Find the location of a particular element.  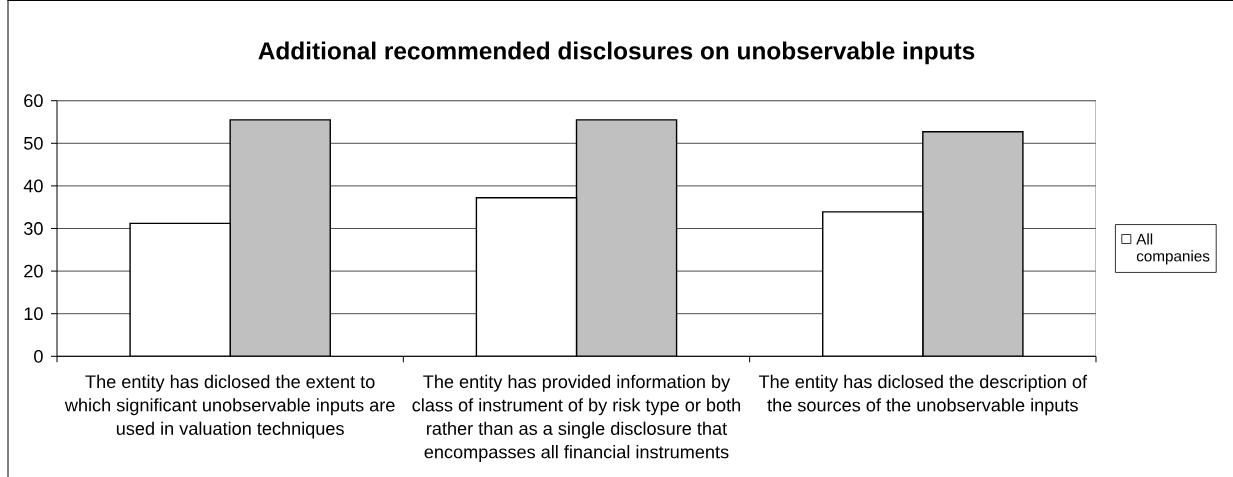

x-tick-label: The entity has provided information by class of instrument of by risk type or both rather than as a single disclosure that encompasses all financial instruments is located at coordinates (576, 418).